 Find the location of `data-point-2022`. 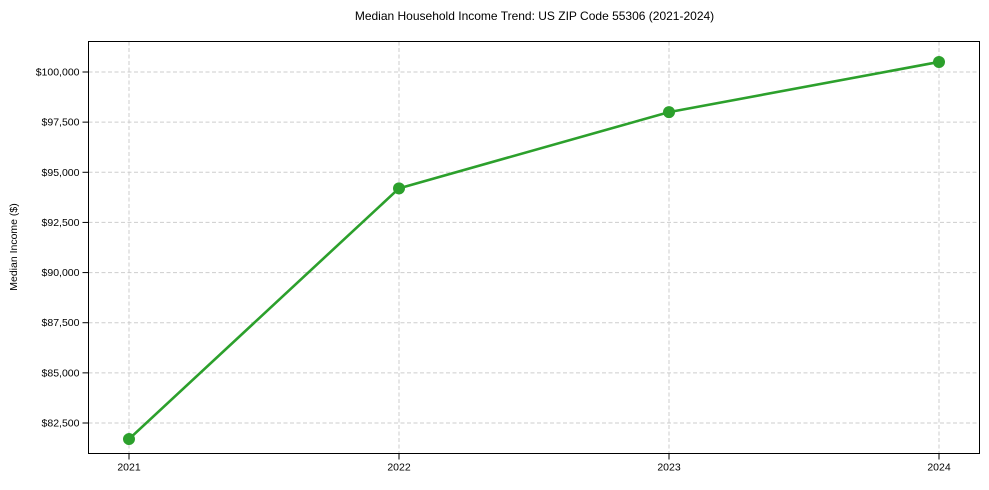

data-point-2022 is located at coordinates (399, 188).